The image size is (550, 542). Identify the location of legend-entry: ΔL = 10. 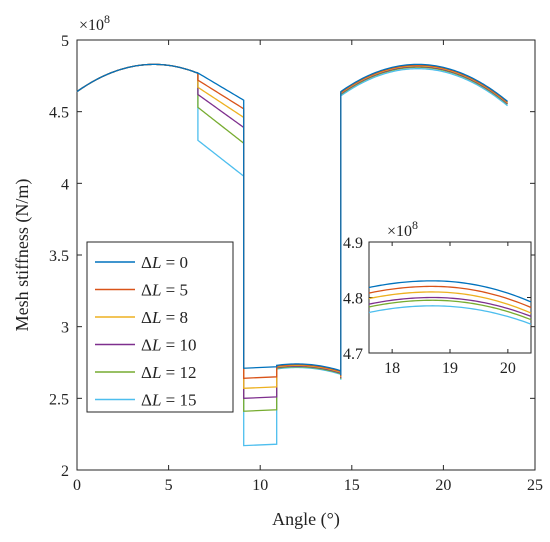
(169, 345).